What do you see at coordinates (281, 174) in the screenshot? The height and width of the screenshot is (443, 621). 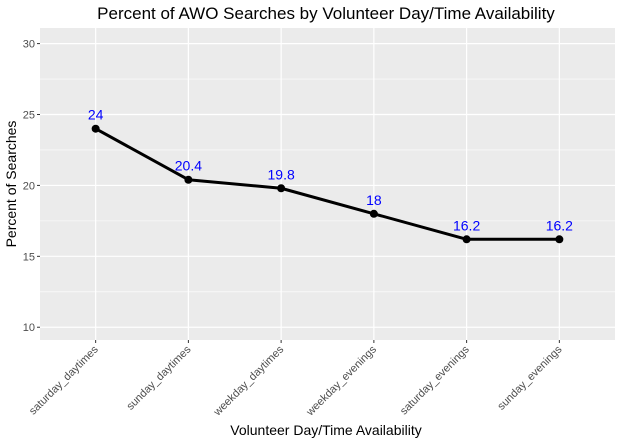 I see `data-label: 19.8` at bounding box center [281, 174].